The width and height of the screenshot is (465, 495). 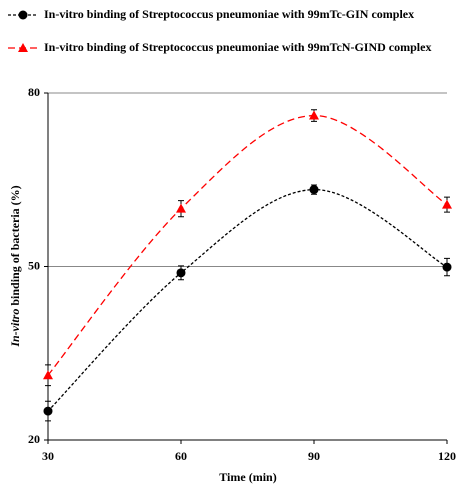 I want to click on x-tick-label: 90, so click(x=314, y=456).